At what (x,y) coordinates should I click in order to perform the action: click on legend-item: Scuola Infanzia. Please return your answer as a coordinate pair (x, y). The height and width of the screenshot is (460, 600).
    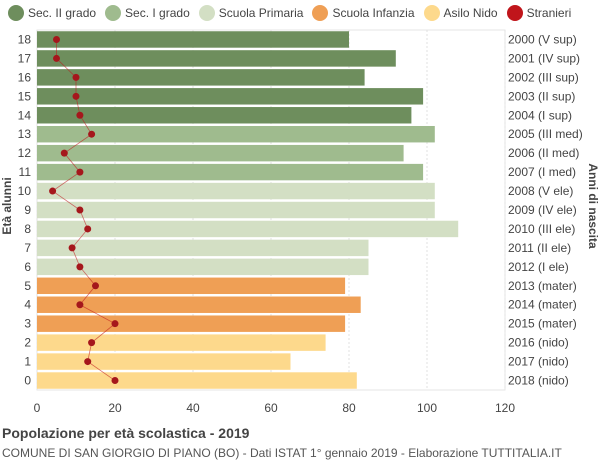
    Looking at the image, I should click on (363, 13).